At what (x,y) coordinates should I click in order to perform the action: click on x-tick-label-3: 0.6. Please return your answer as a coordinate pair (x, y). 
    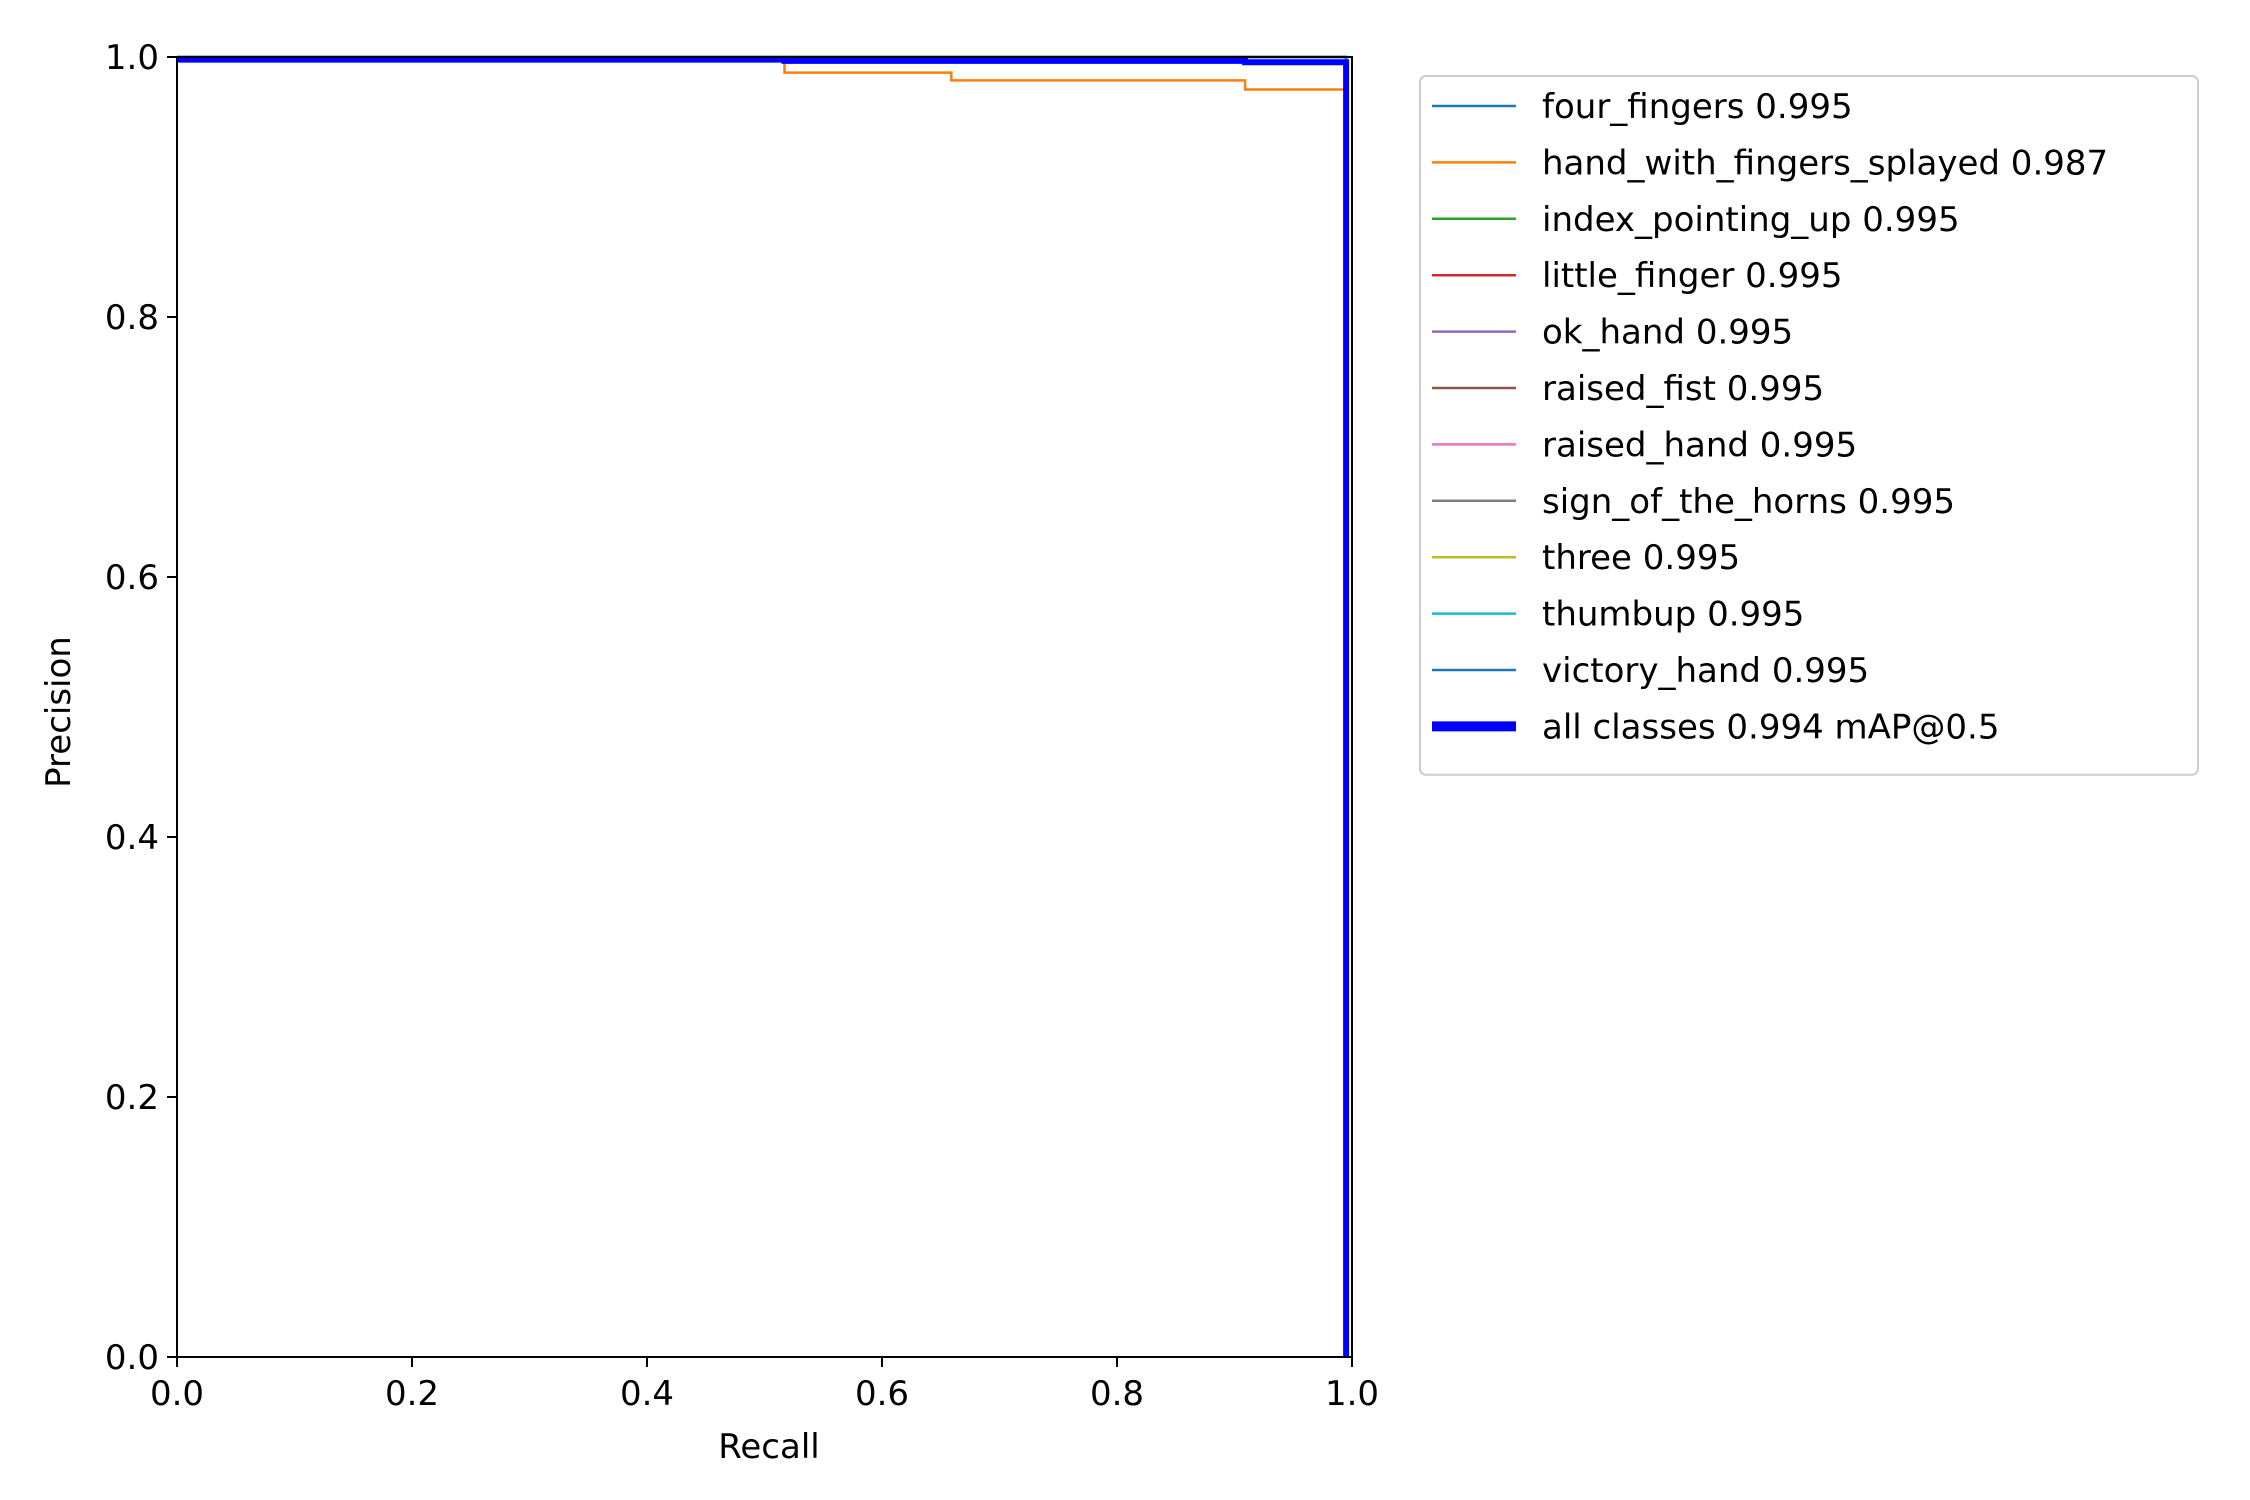
    Looking at the image, I should click on (882, 1394).